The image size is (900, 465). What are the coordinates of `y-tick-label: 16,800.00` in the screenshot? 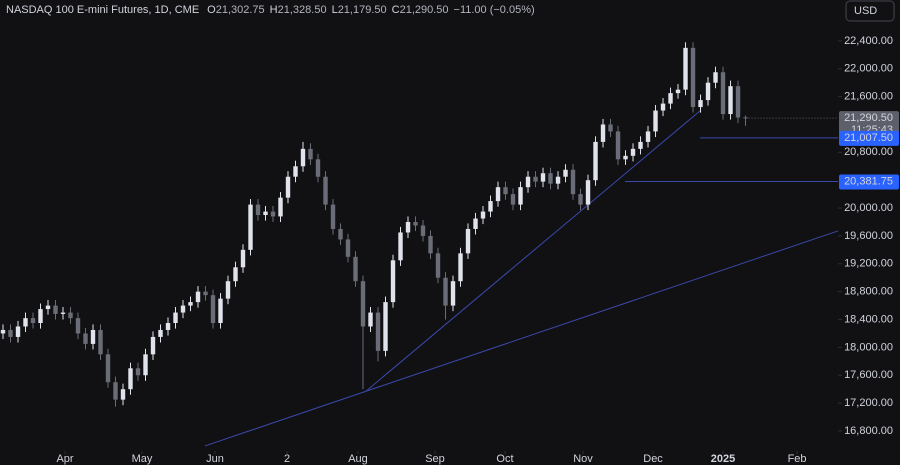 It's located at (868, 431).